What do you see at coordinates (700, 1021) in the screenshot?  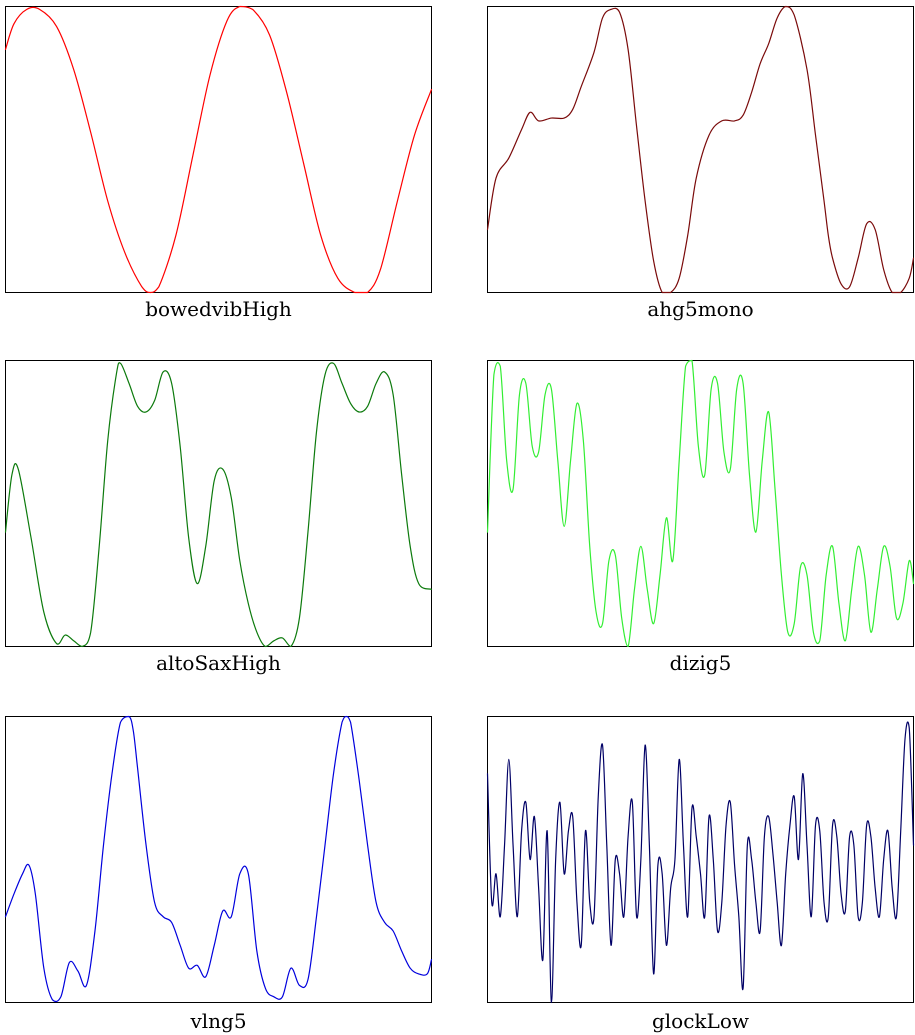 I see `panel-caption: glockLow` at bounding box center [700, 1021].